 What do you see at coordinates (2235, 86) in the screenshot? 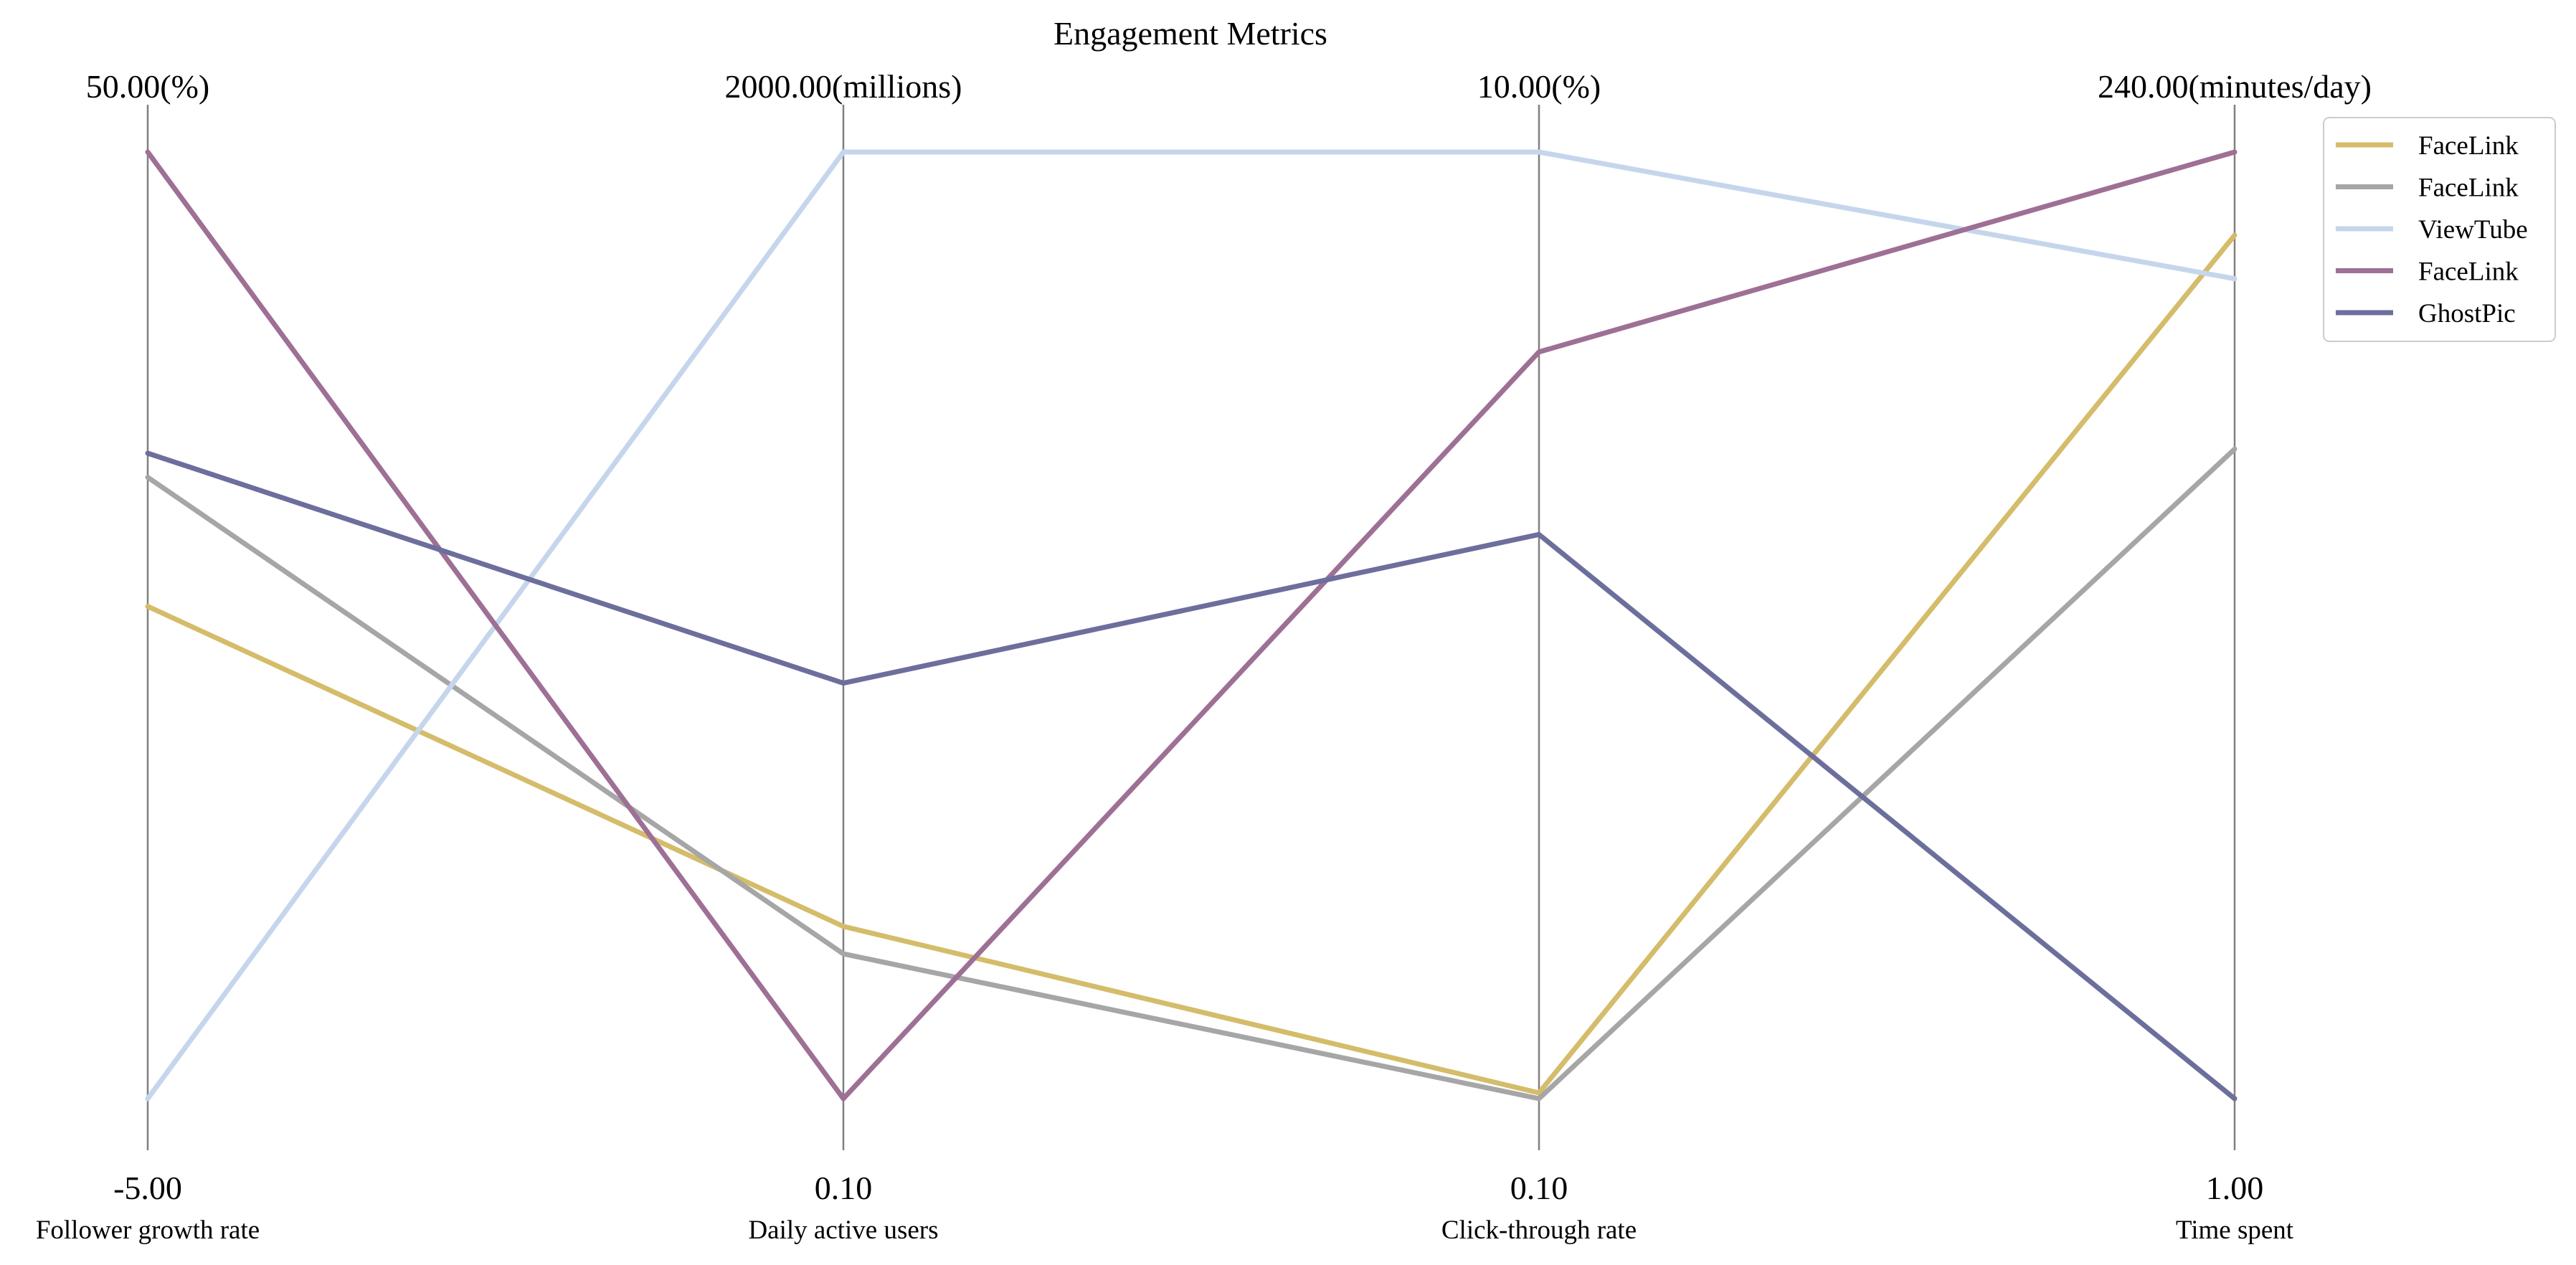
I see `axis-max-label-time-spent: 240.00(minutes/day)` at bounding box center [2235, 86].